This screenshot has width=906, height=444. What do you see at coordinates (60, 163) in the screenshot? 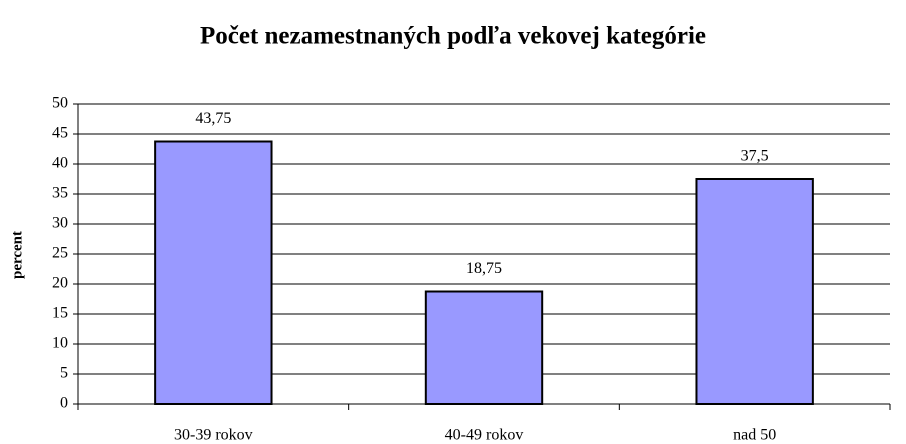
I see `y-tick-label: 40` at bounding box center [60, 163].